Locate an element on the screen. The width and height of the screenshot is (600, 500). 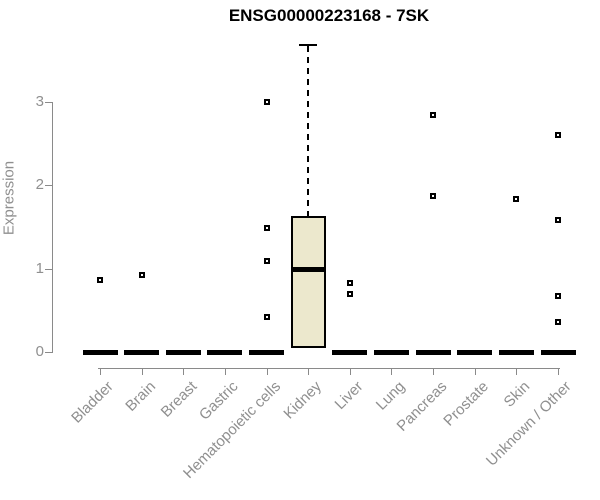
x-tick-label: Kidney is located at coordinates (303, 400).